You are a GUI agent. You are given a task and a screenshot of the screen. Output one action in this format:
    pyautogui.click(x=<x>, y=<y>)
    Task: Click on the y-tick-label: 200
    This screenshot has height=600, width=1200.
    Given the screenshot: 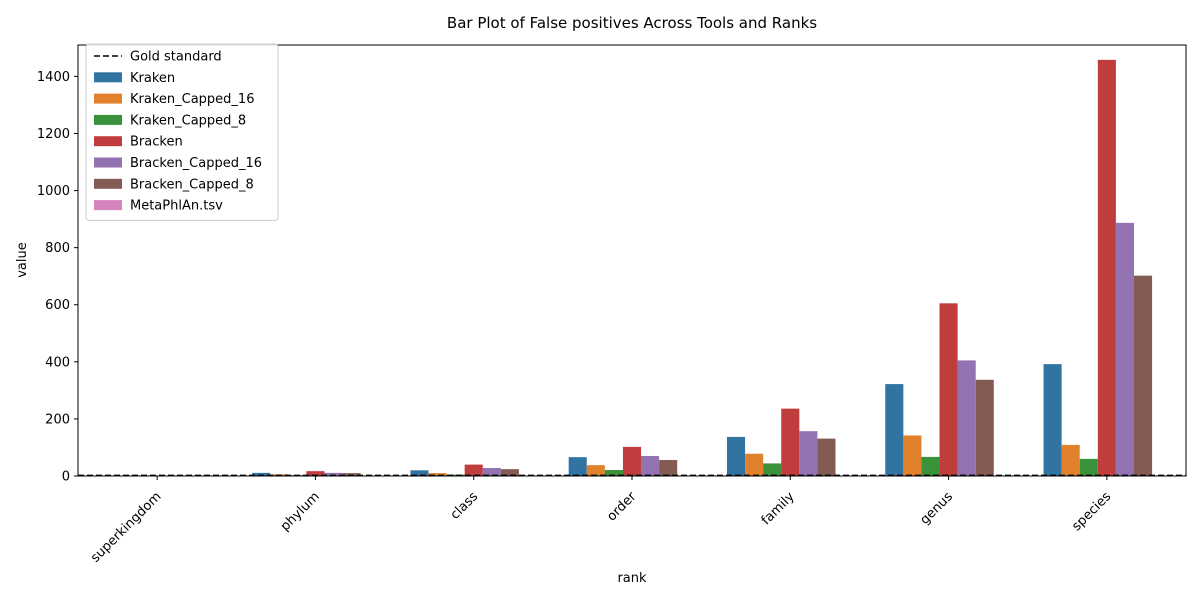 What is the action you would take?
    pyautogui.click(x=57, y=419)
    